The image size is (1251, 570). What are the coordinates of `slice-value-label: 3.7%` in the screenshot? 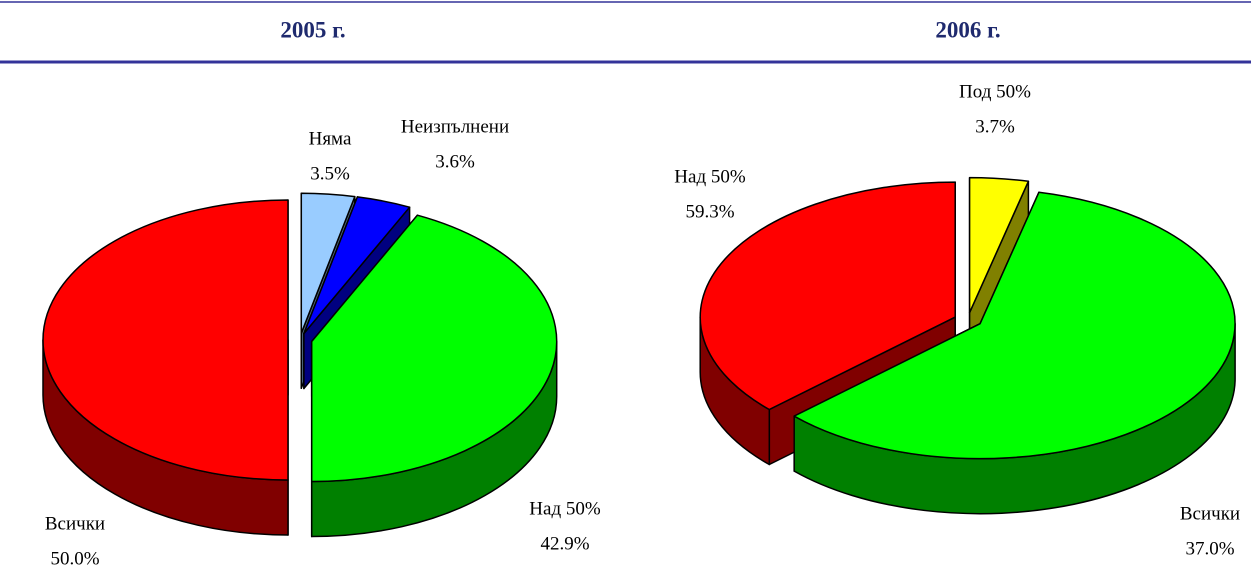 It's located at (995, 126).